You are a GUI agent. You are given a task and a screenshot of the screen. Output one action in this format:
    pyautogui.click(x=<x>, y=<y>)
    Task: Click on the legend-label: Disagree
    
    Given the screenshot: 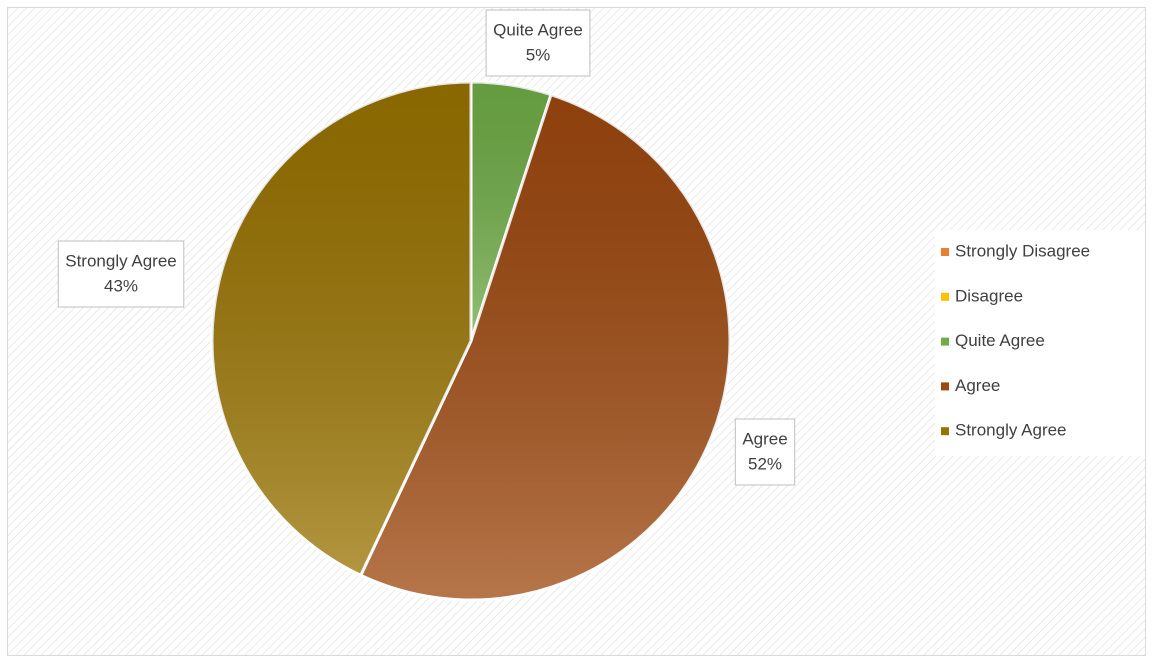 What is the action you would take?
    pyautogui.click(x=989, y=295)
    